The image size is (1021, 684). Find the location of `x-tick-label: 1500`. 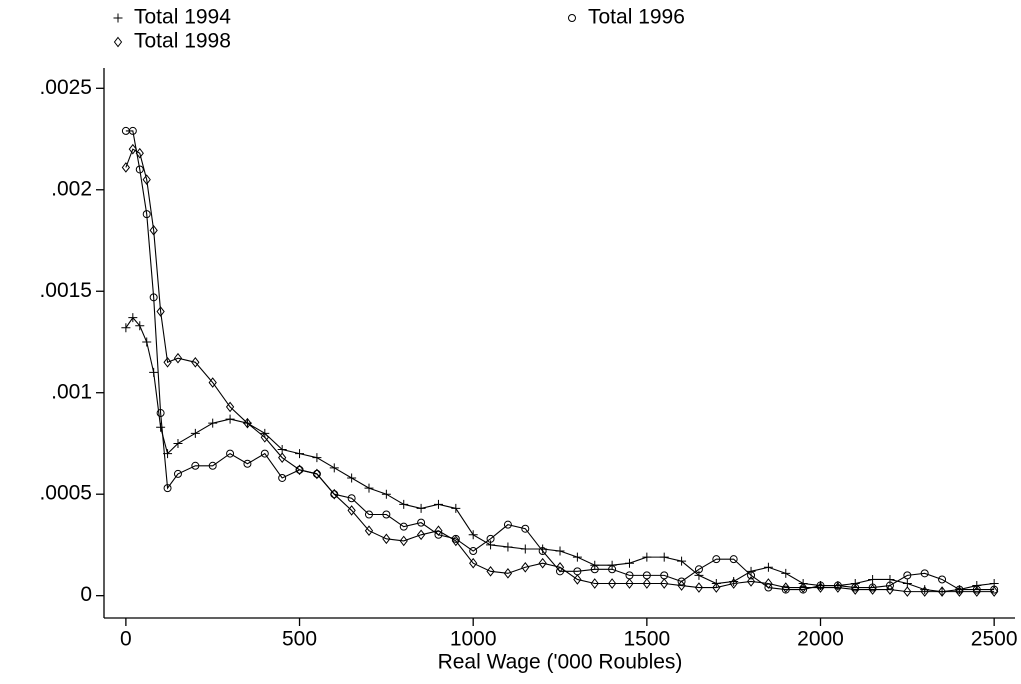

x-tick-label: 1500 is located at coordinates (646, 639).